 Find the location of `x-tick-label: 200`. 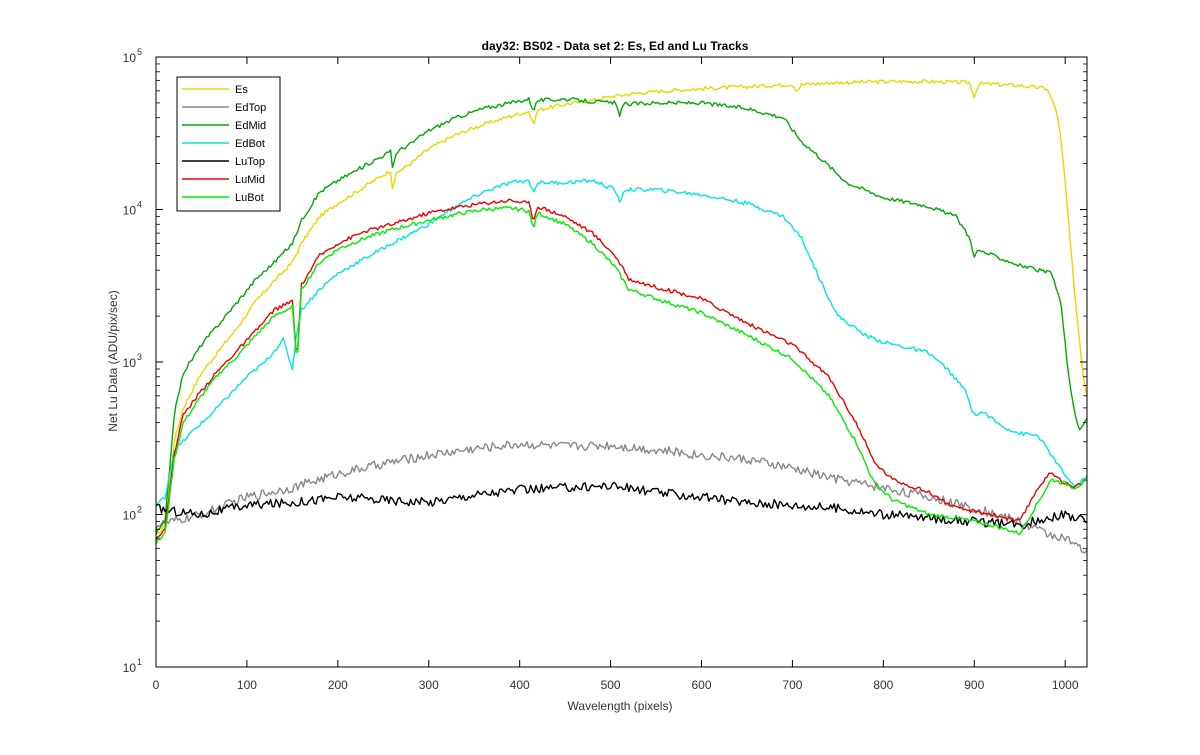

x-tick-label: 200 is located at coordinates (338, 685).